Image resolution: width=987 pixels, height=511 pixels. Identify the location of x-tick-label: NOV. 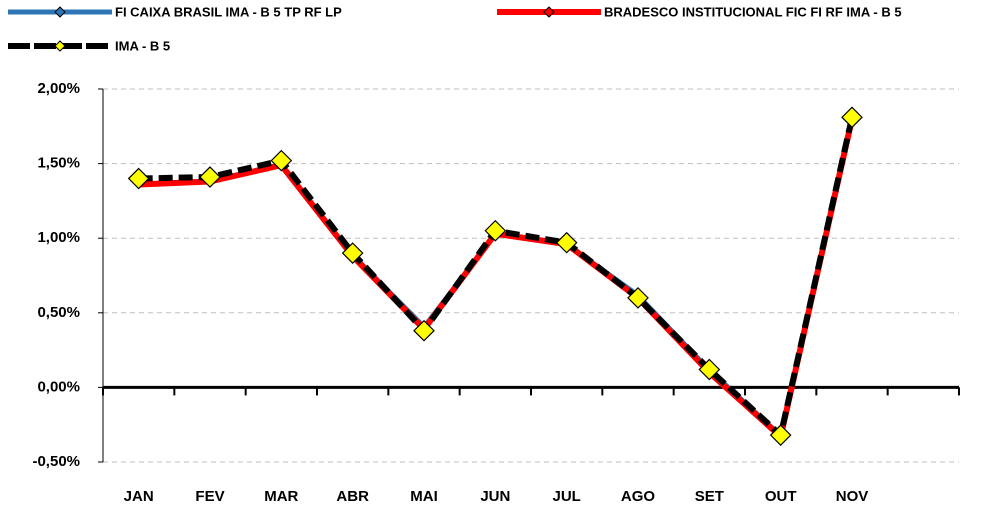
(852, 496).